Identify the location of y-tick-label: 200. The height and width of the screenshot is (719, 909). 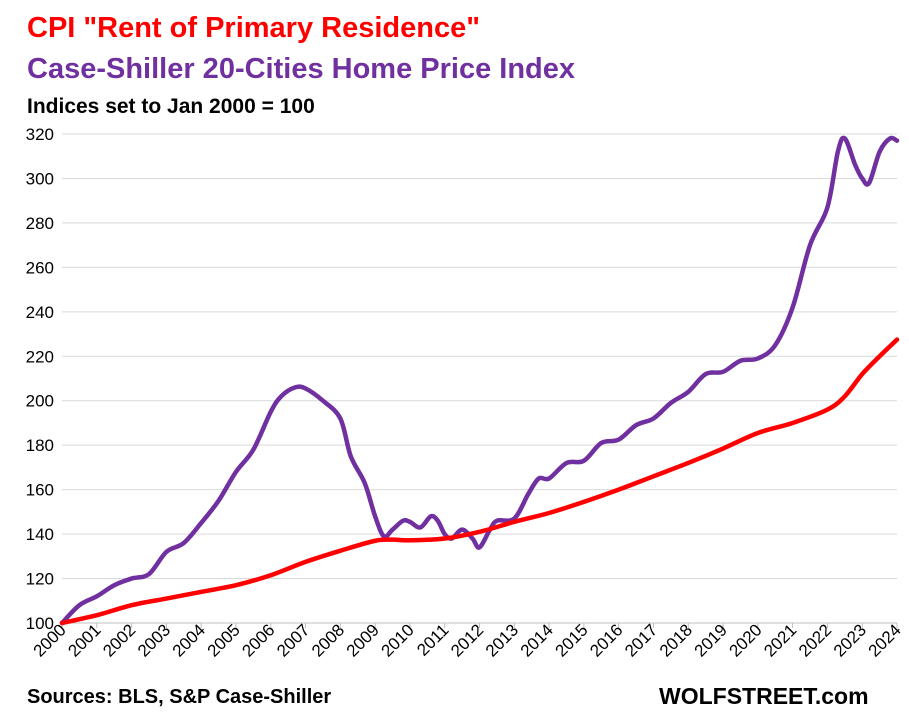
(40, 401).